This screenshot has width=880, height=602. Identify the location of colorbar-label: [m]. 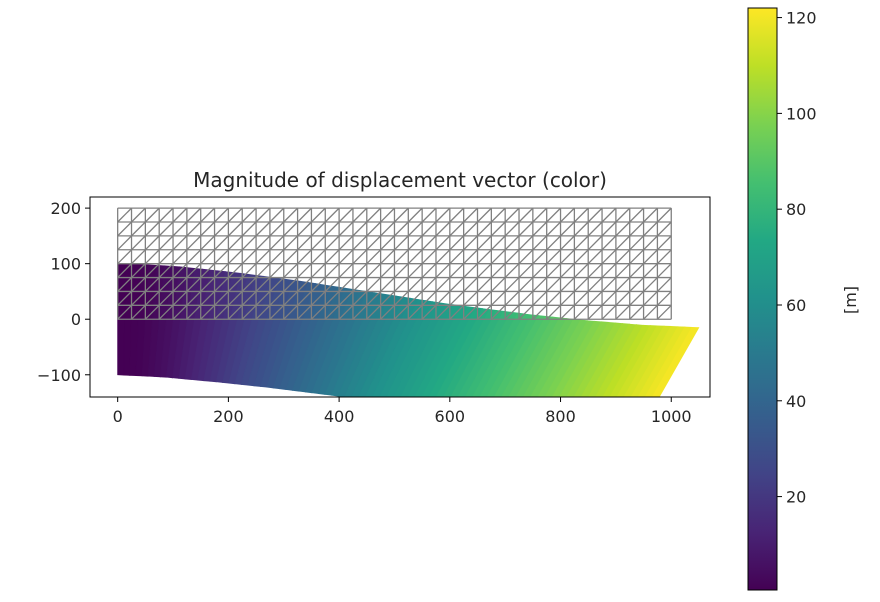
(850, 300).